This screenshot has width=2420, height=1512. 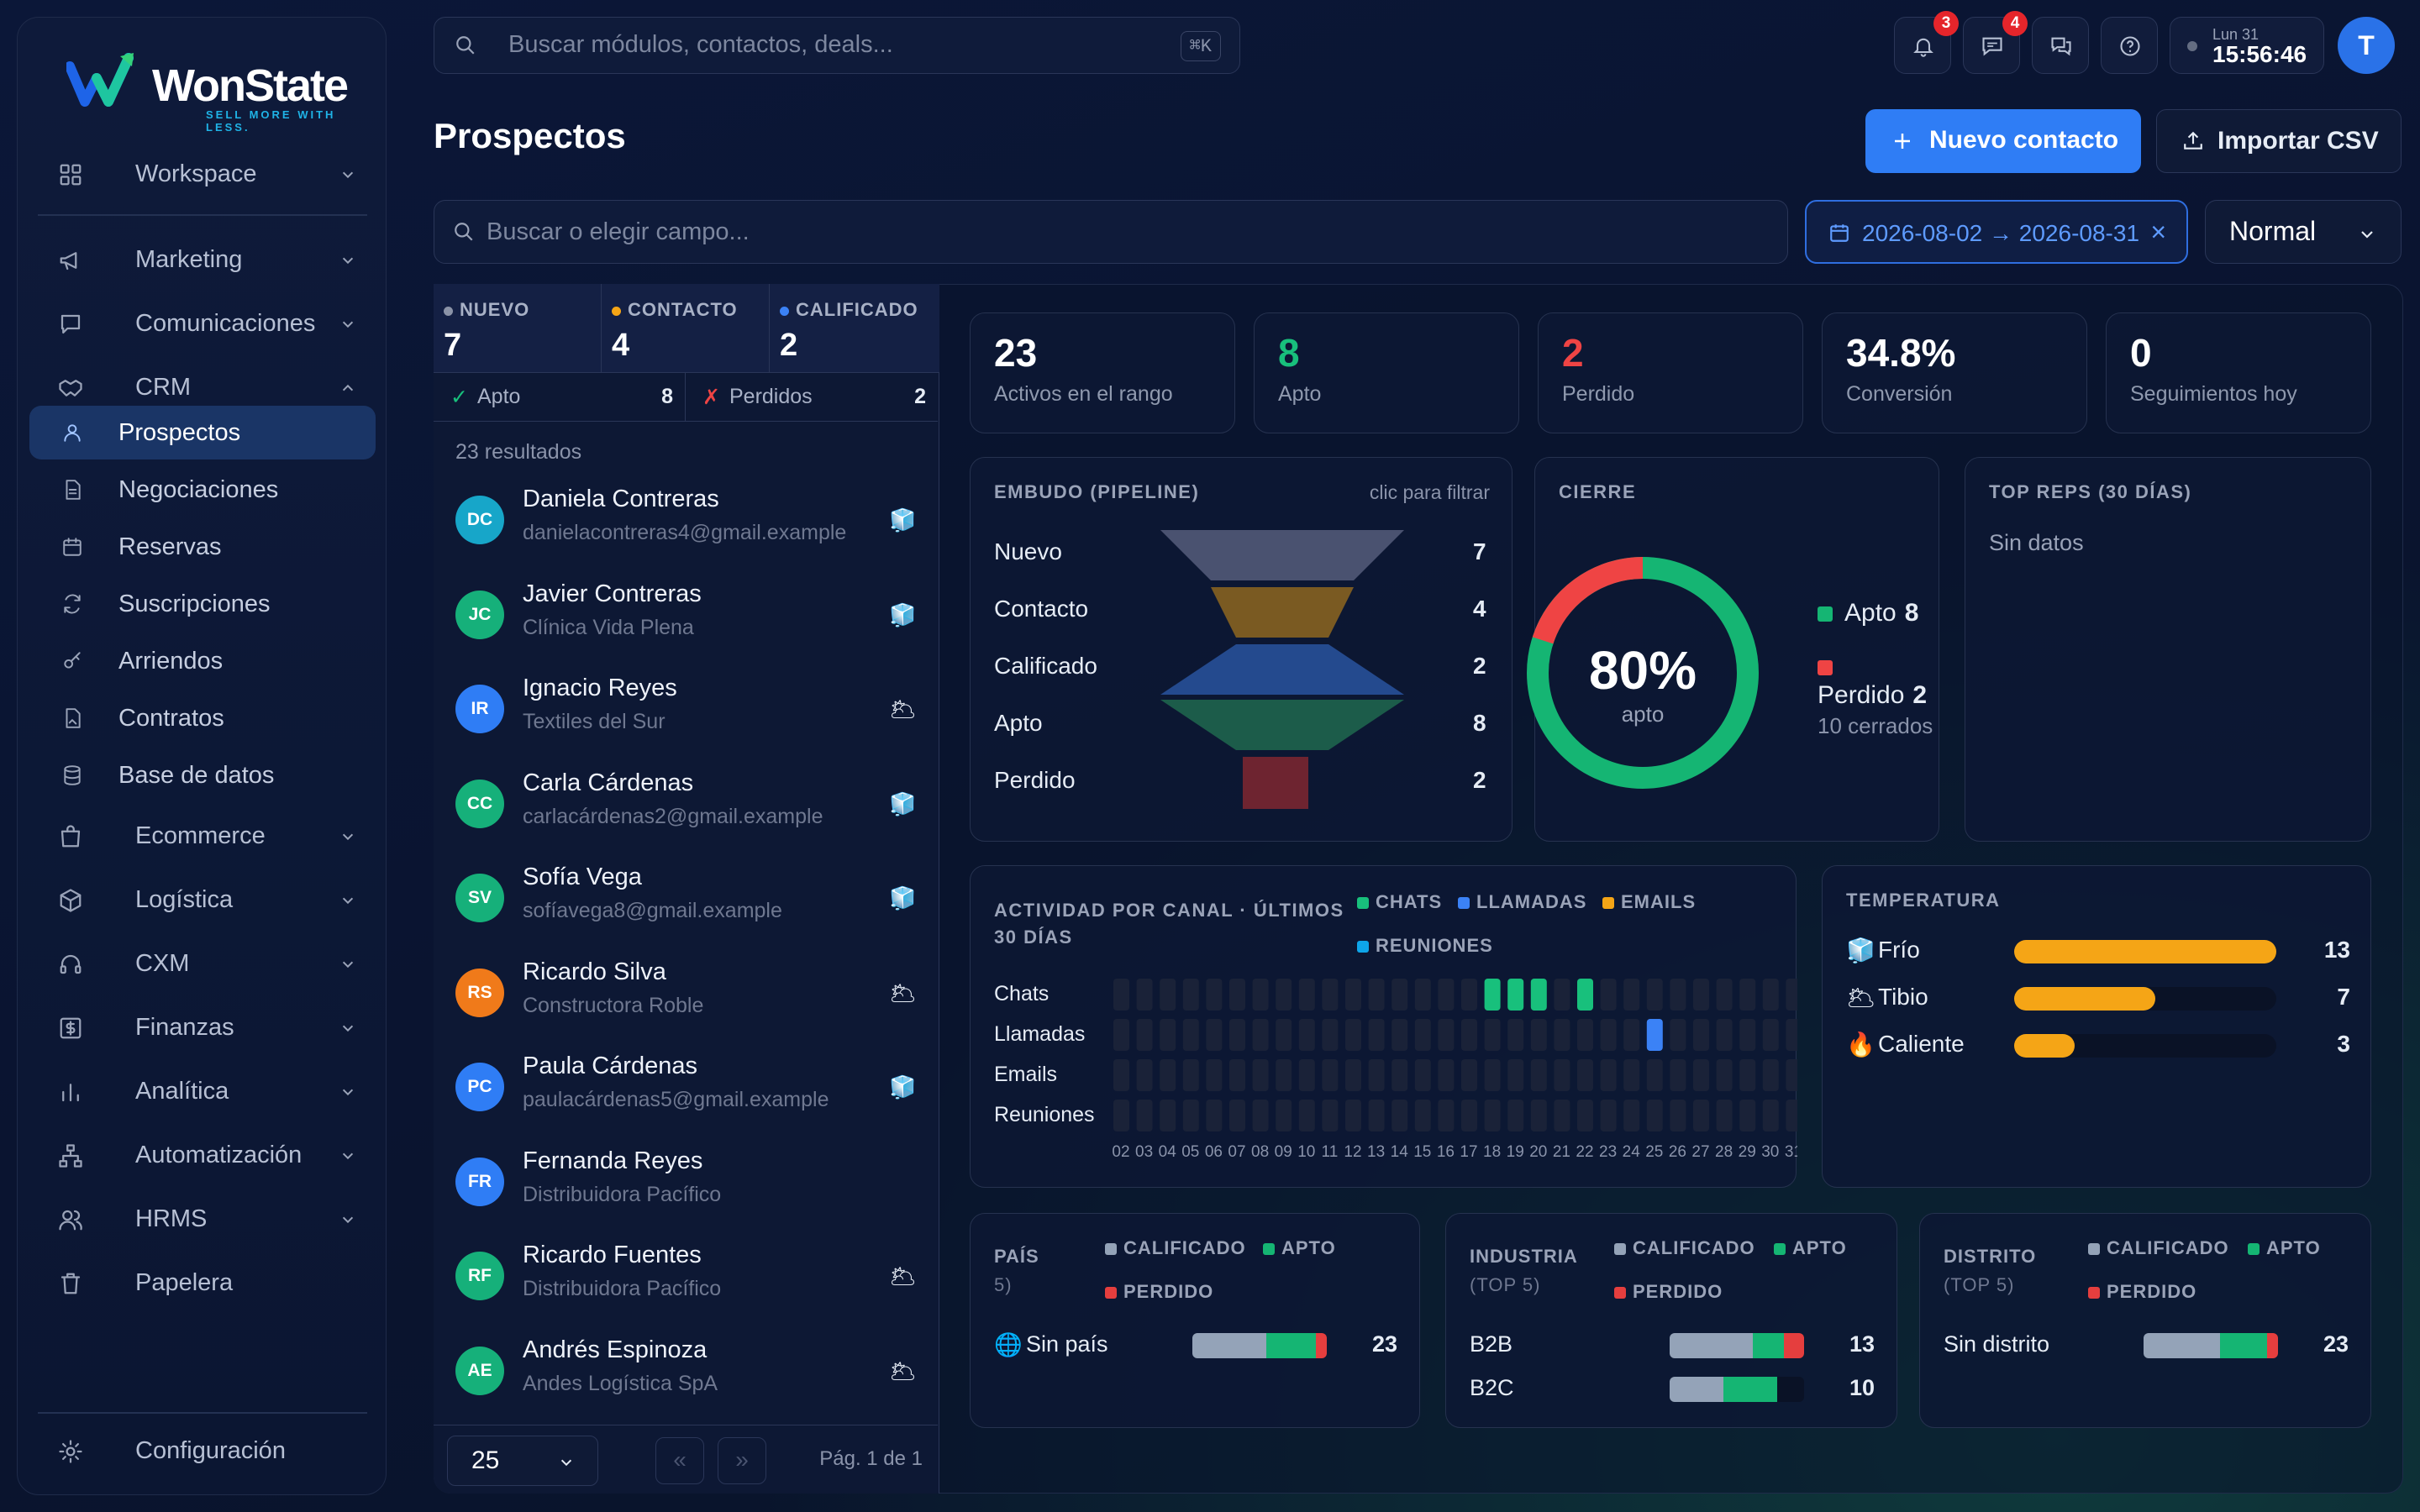 What do you see at coordinates (560, 397) in the screenshot?
I see `outcome-tab-apto: ✓ Apto 8` at bounding box center [560, 397].